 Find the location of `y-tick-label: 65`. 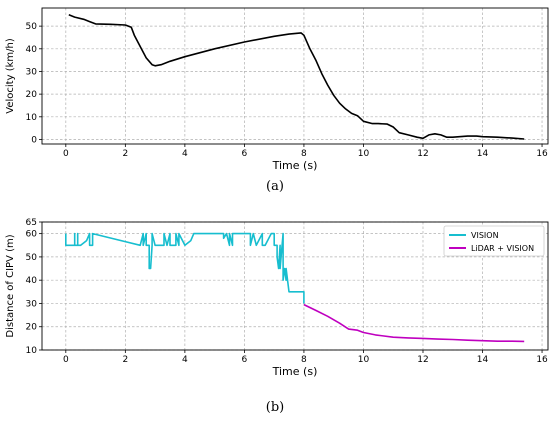

y-tick-label: 65 is located at coordinates (31, 223).